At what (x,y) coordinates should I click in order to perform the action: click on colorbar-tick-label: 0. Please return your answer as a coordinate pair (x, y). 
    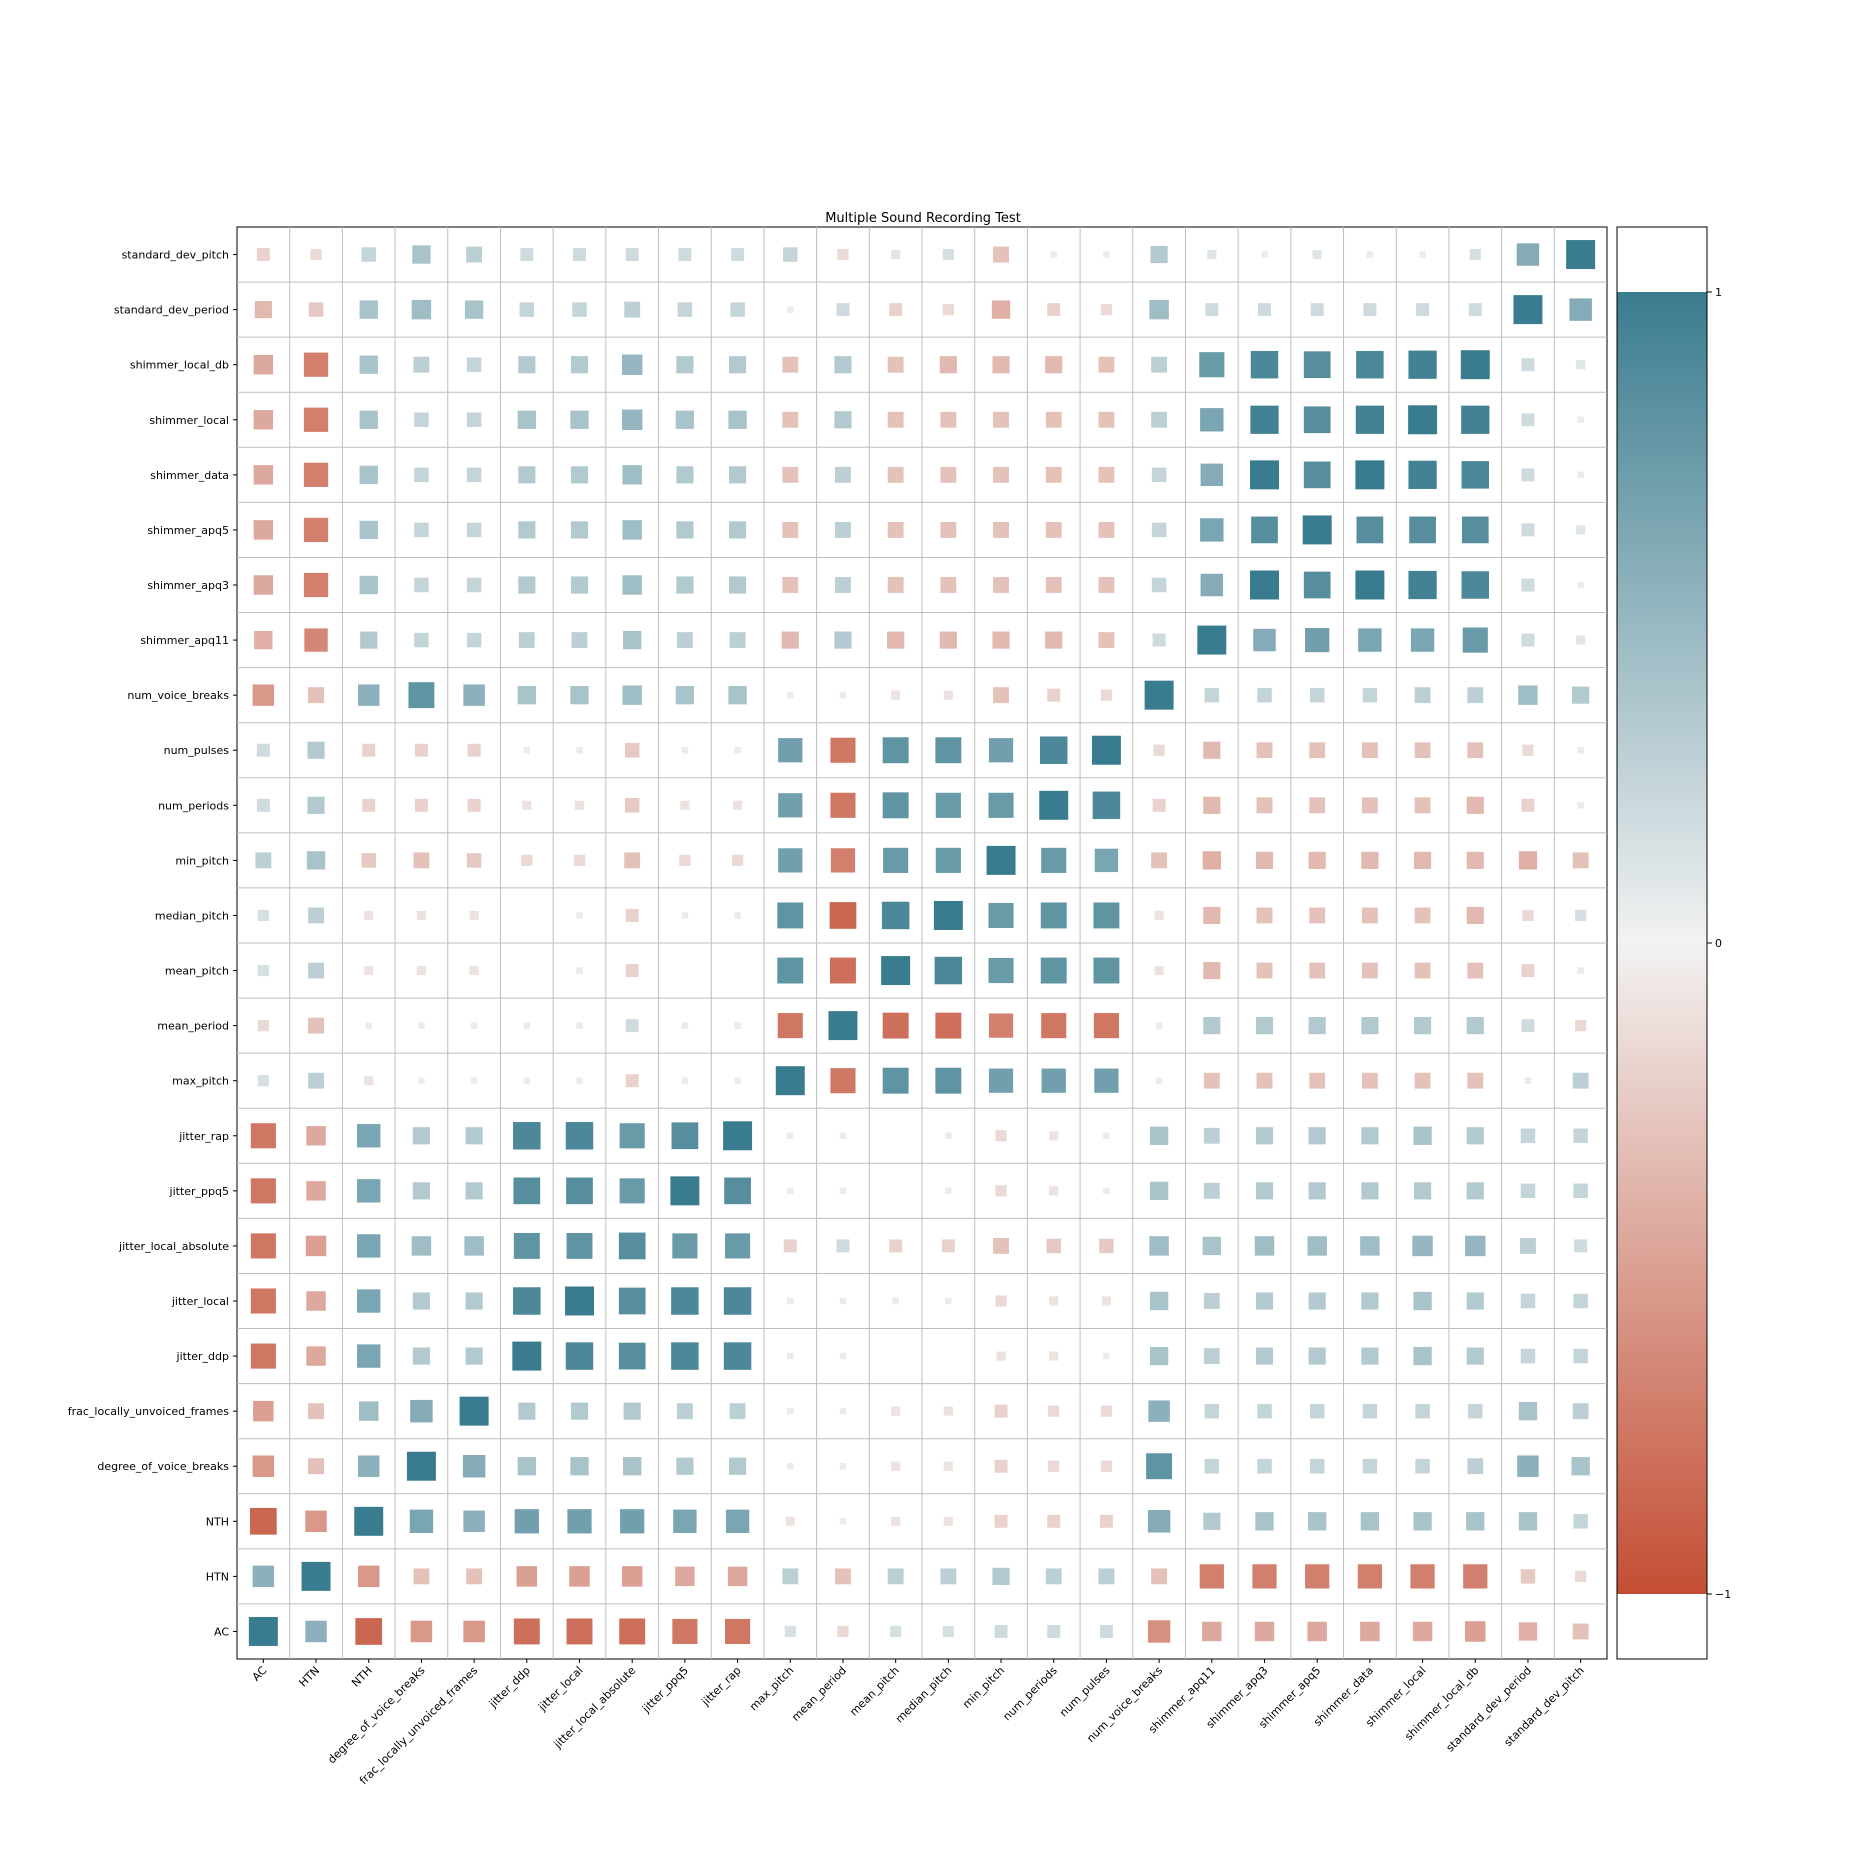
    Looking at the image, I should click on (1718, 943).